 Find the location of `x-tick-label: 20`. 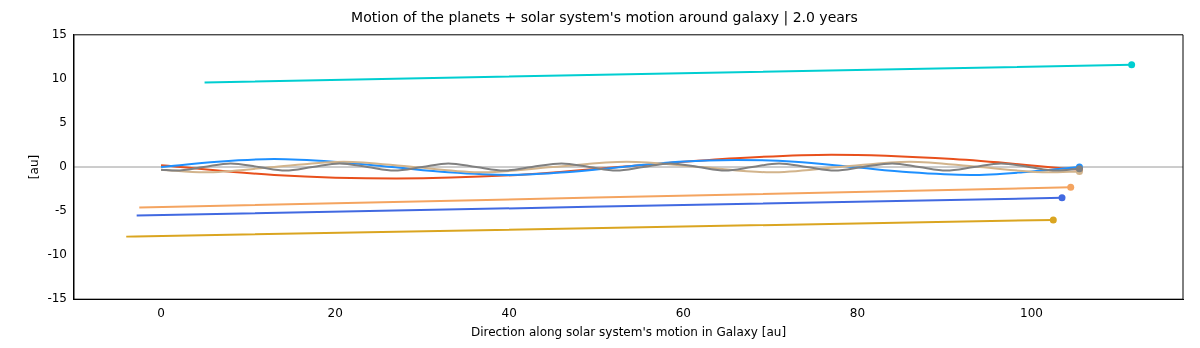

x-tick-label: 20 is located at coordinates (335, 312).